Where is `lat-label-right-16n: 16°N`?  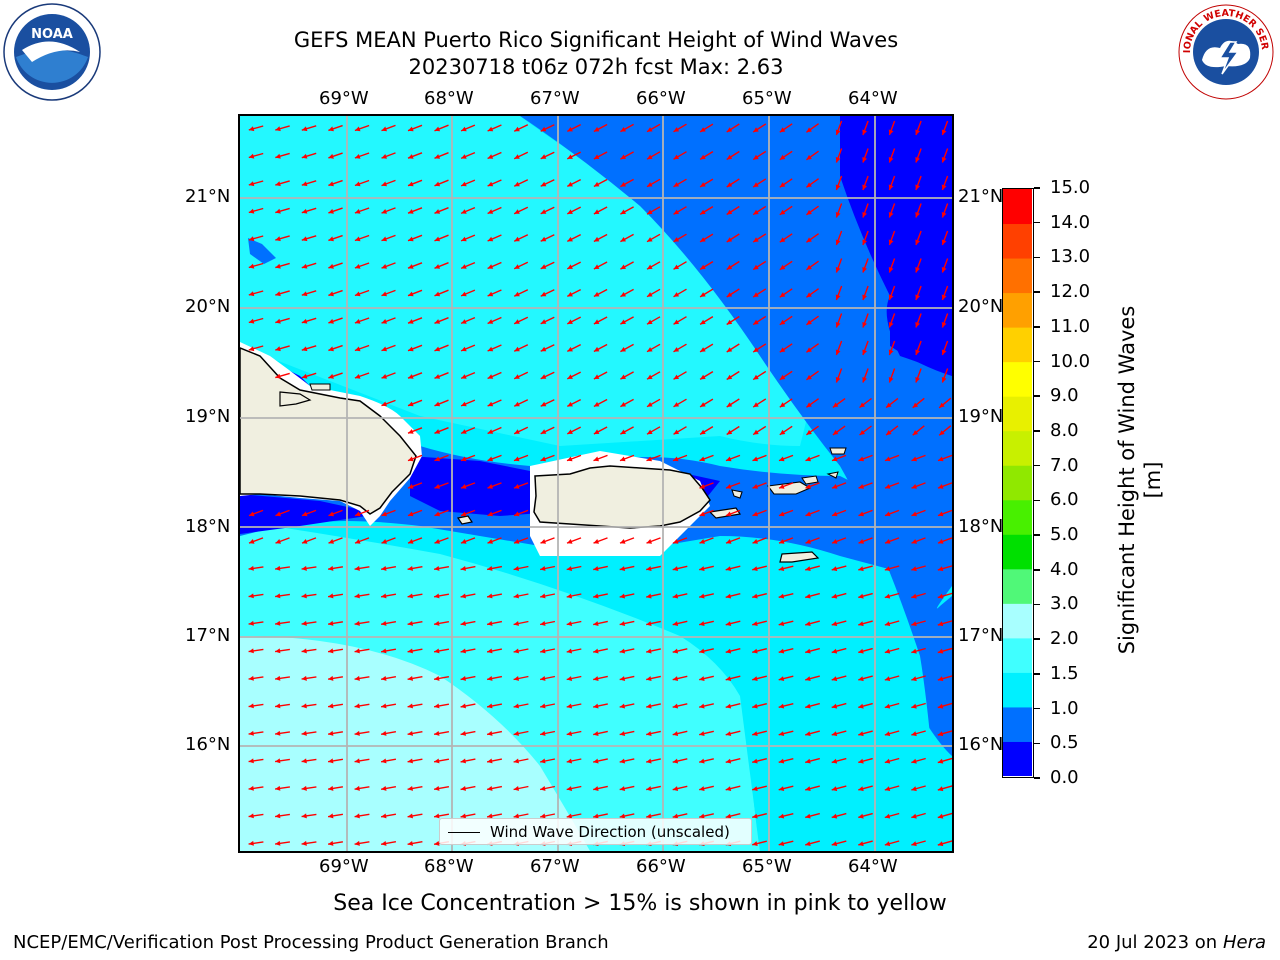 lat-label-right-16n: 16°N is located at coordinates (981, 744).